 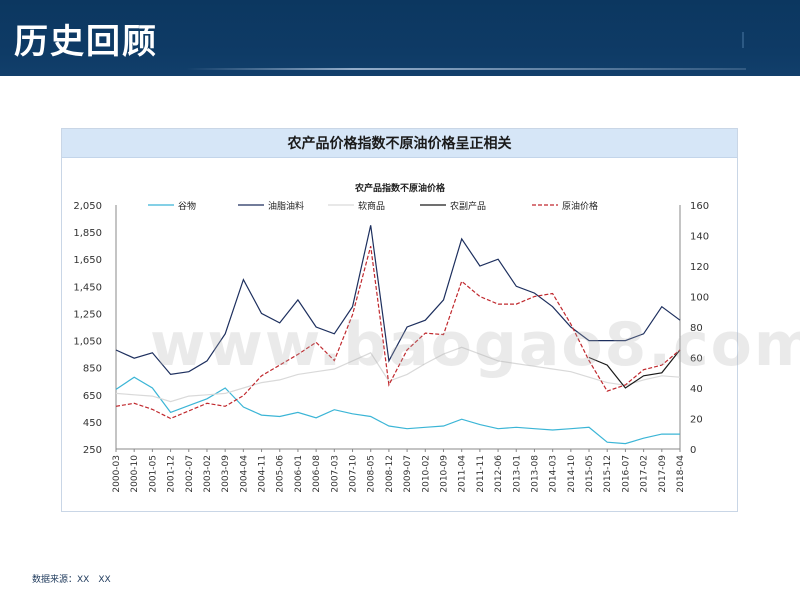 What do you see at coordinates (572, 474) in the screenshot?
I see `x-tick-label: 2014-10` at bounding box center [572, 474].